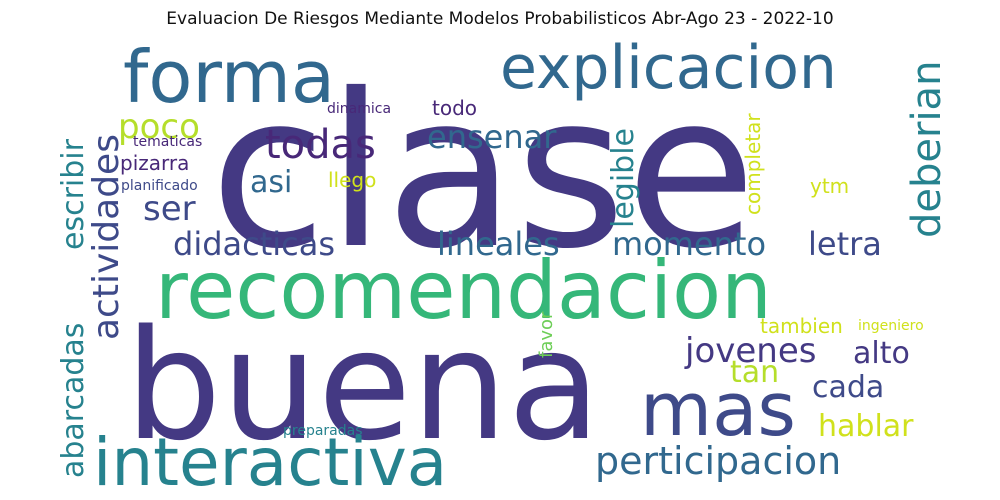  Describe the element at coordinates (492, 137) in the screenshot. I see `word-ensenar: ensenar` at that location.